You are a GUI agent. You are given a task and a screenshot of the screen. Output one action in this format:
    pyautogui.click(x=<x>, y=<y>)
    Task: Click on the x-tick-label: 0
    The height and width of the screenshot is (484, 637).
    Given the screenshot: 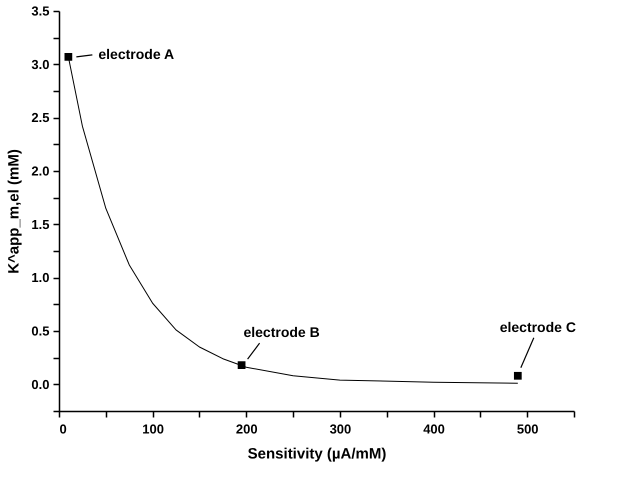 What is the action you would take?
    pyautogui.click(x=63, y=429)
    